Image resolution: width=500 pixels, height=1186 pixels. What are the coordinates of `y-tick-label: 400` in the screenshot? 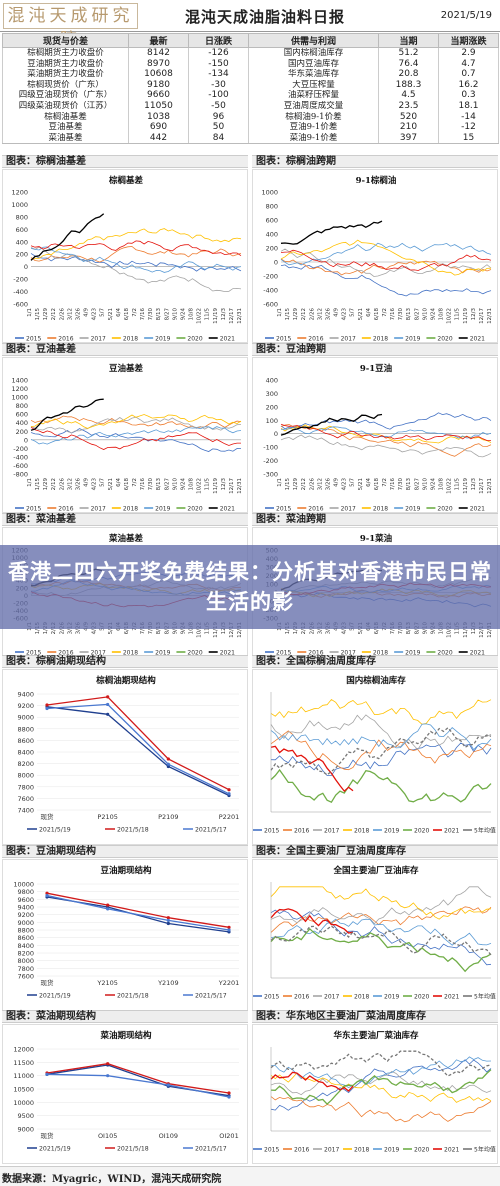 It's located at (272, 381).